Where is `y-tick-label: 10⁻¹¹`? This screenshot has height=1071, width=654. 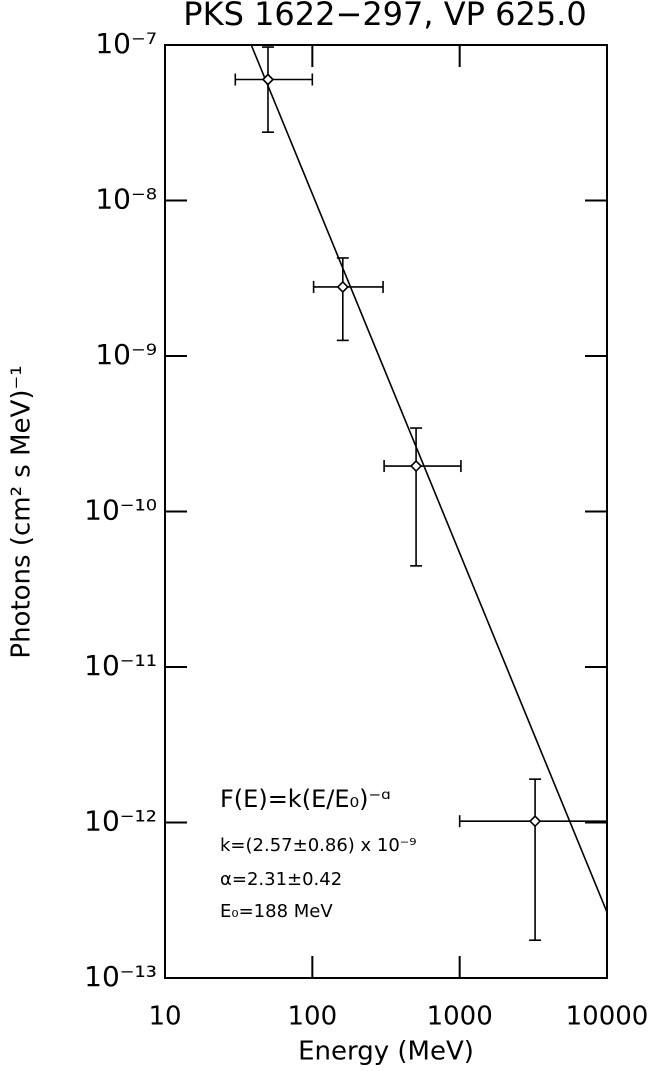
y-tick-label: 10⁻¹¹ is located at coordinates (120, 665).